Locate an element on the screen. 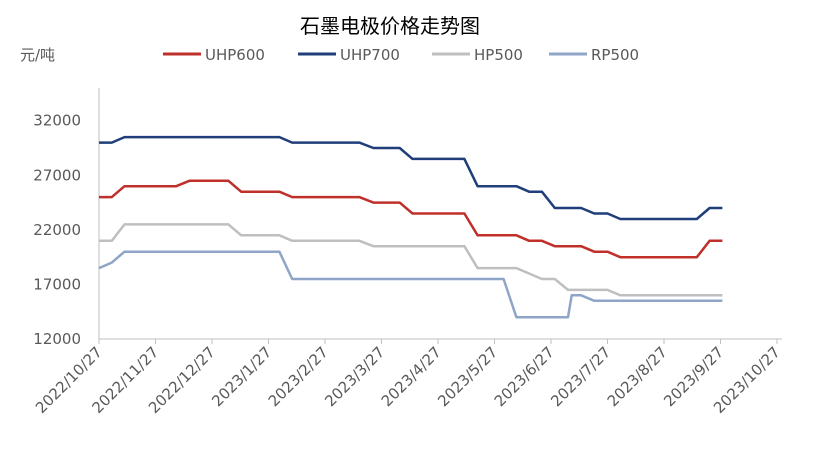  x-tick-label: 2023/6/27 is located at coordinates (524, 376).